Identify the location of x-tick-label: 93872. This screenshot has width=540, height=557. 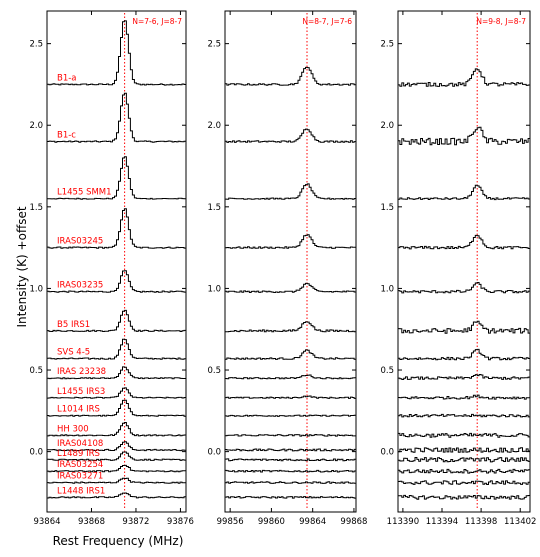
(135, 522).